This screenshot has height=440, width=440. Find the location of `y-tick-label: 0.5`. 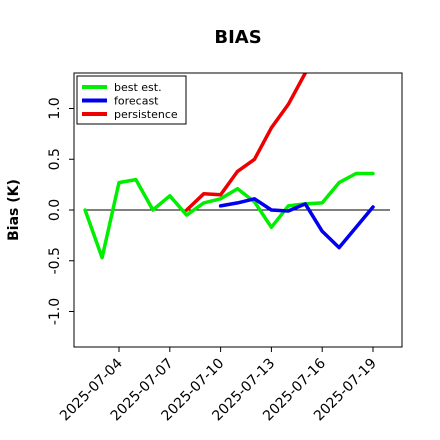

y-tick-label: 0.5 is located at coordinates (55, 159).